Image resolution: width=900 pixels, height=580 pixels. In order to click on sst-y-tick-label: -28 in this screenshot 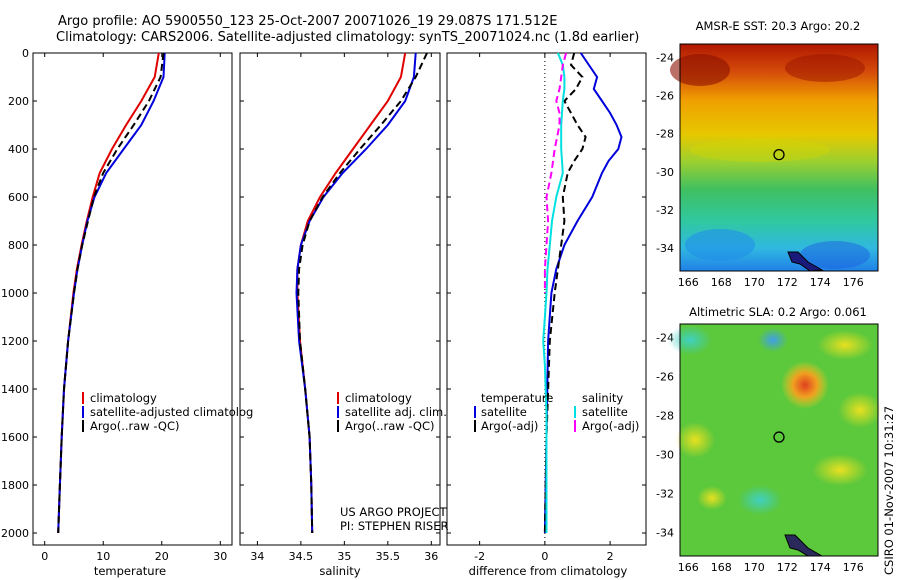, I will do `click(665, 134)`.